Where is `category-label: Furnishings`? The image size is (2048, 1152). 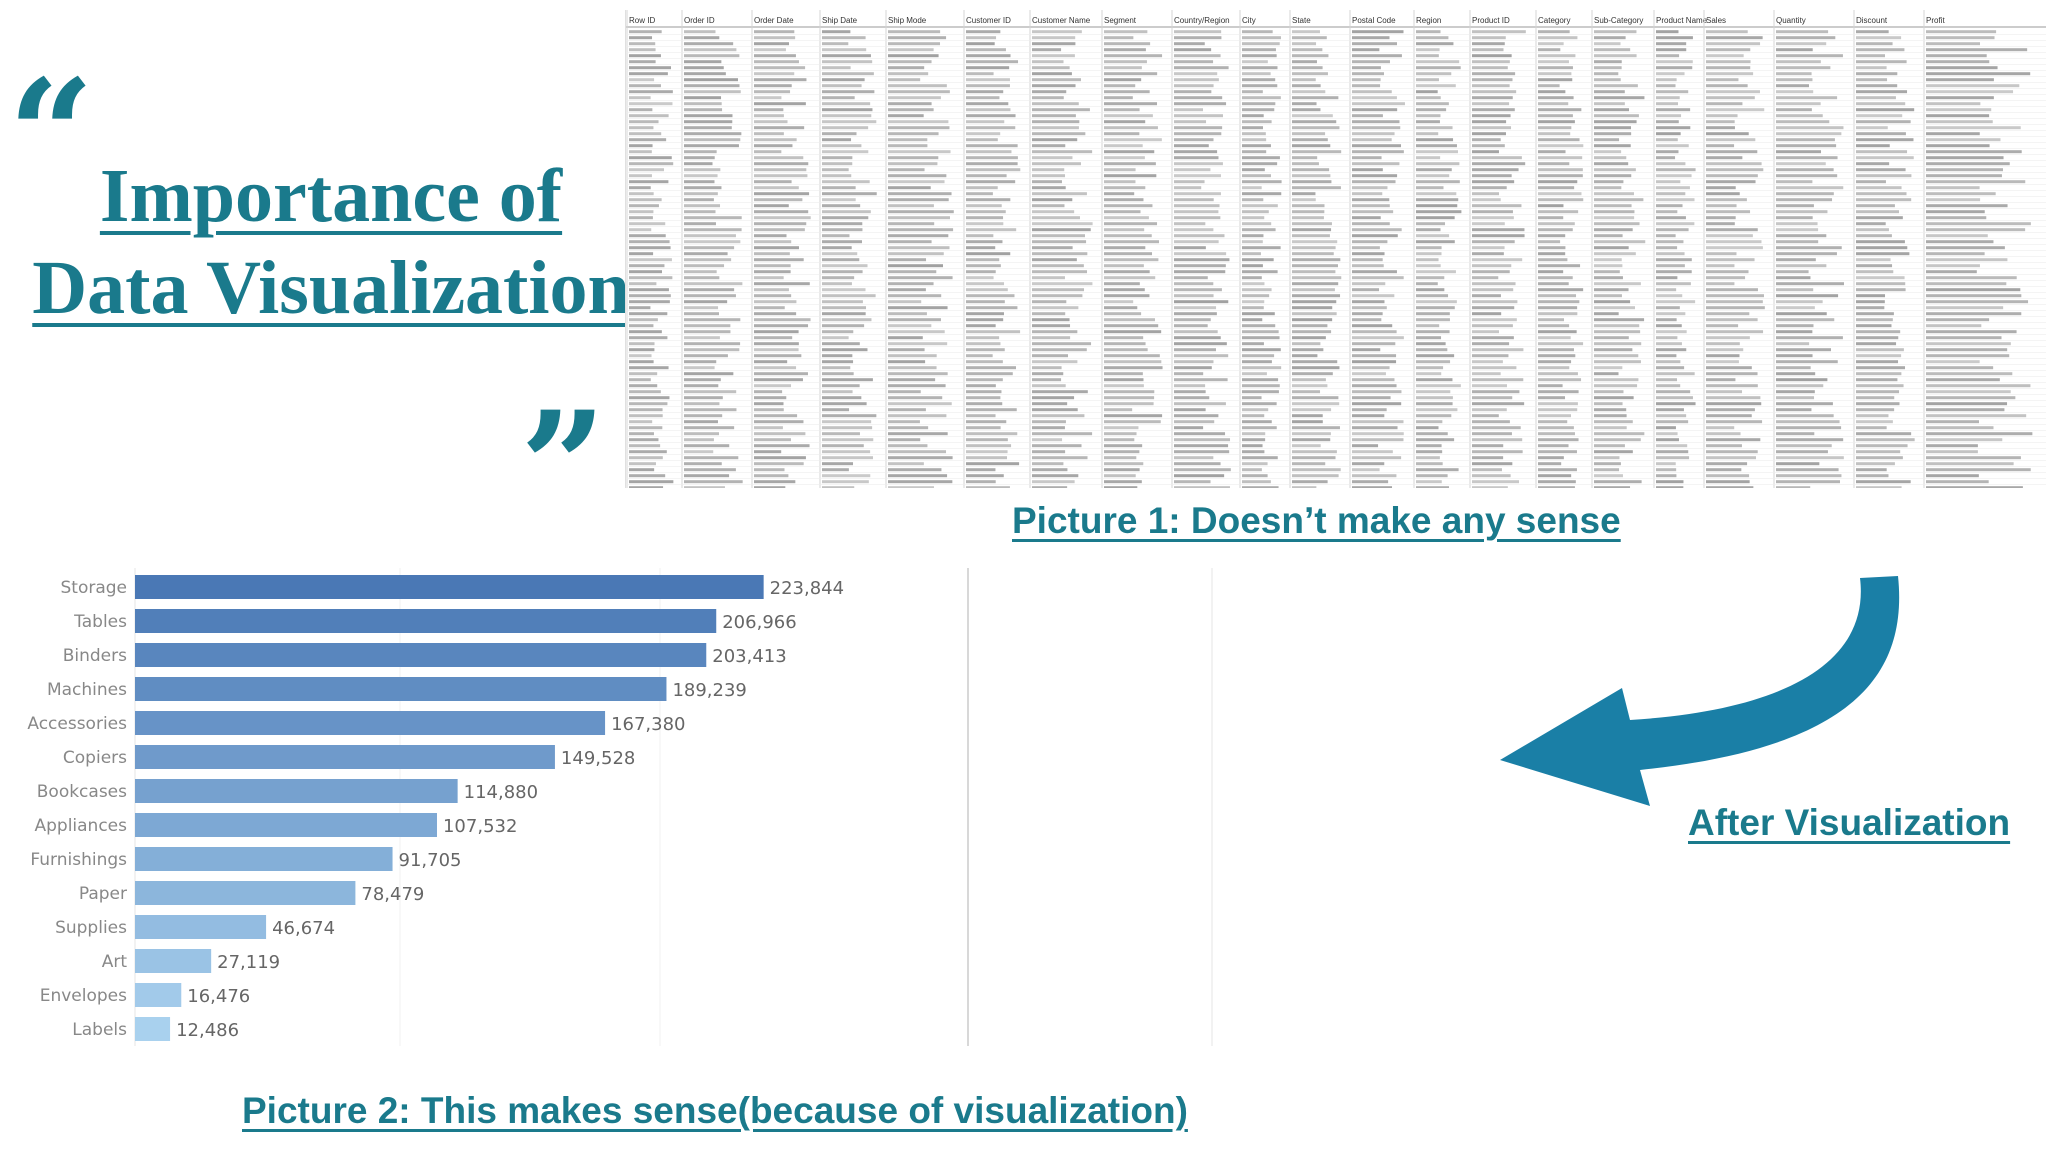 category-label: Furnishings is located at coordinates (78, 860).